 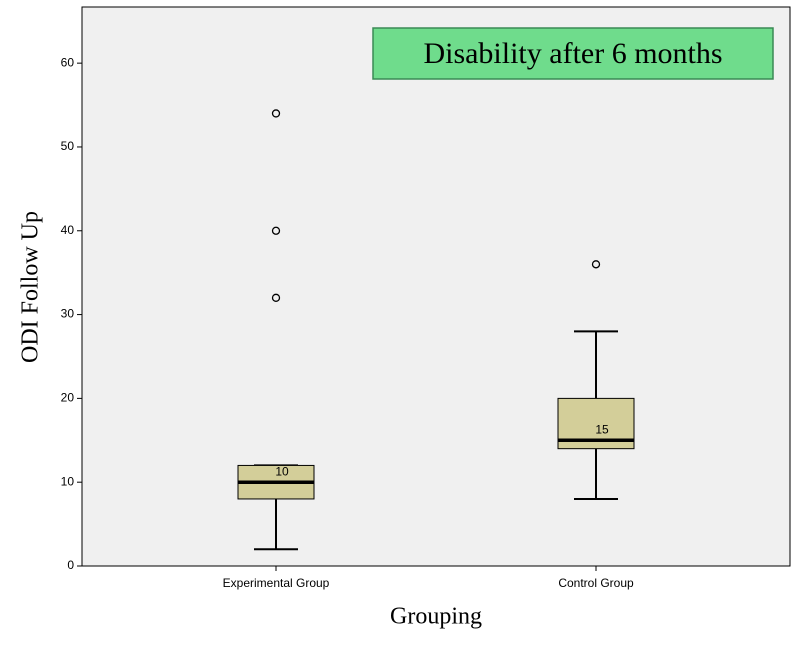 What do you see at coordinates (68, 146) in the screenshot?
I see `y-tick-label: 50` at bounding box center [68, 146].